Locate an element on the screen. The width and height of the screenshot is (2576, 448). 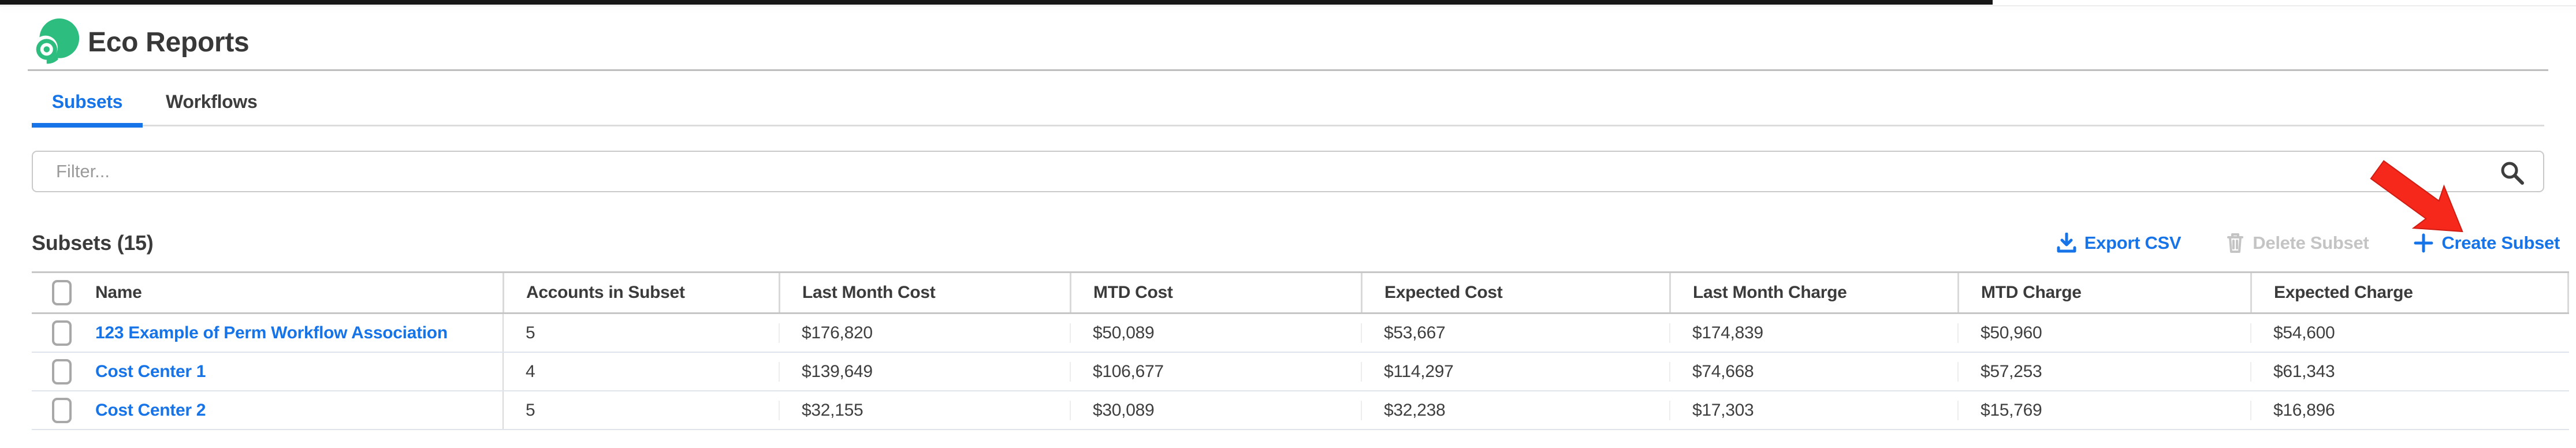
row-name-cell: 123 Example of Perm Workflow Association is located at coordinates (267, 333).